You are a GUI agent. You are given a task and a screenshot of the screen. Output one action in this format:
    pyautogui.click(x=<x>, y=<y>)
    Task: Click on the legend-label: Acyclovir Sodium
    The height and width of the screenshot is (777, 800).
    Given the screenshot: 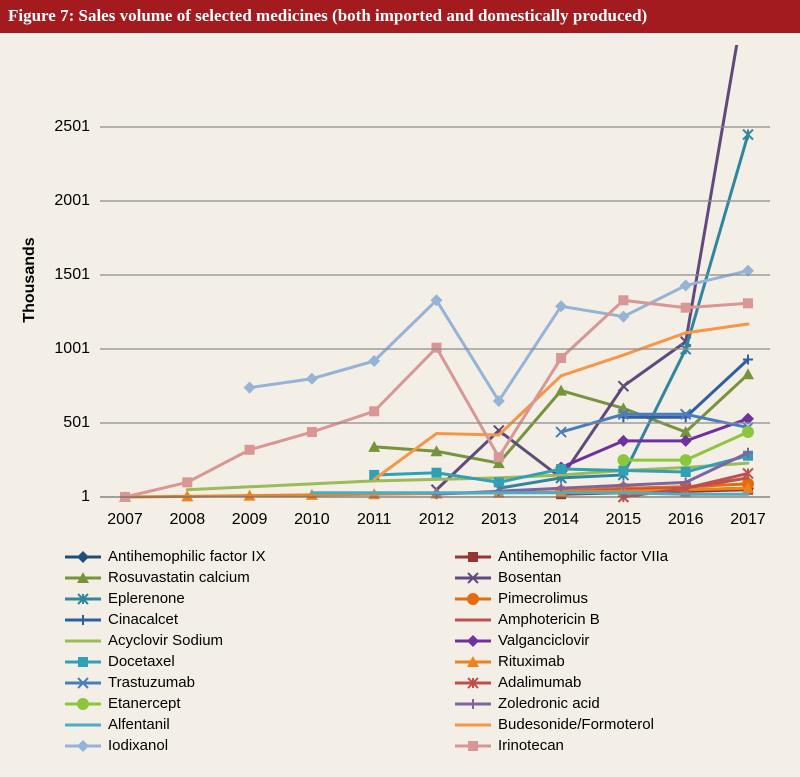 What is the action you would take?
    pyautogui.click(x=165, y=640)
    